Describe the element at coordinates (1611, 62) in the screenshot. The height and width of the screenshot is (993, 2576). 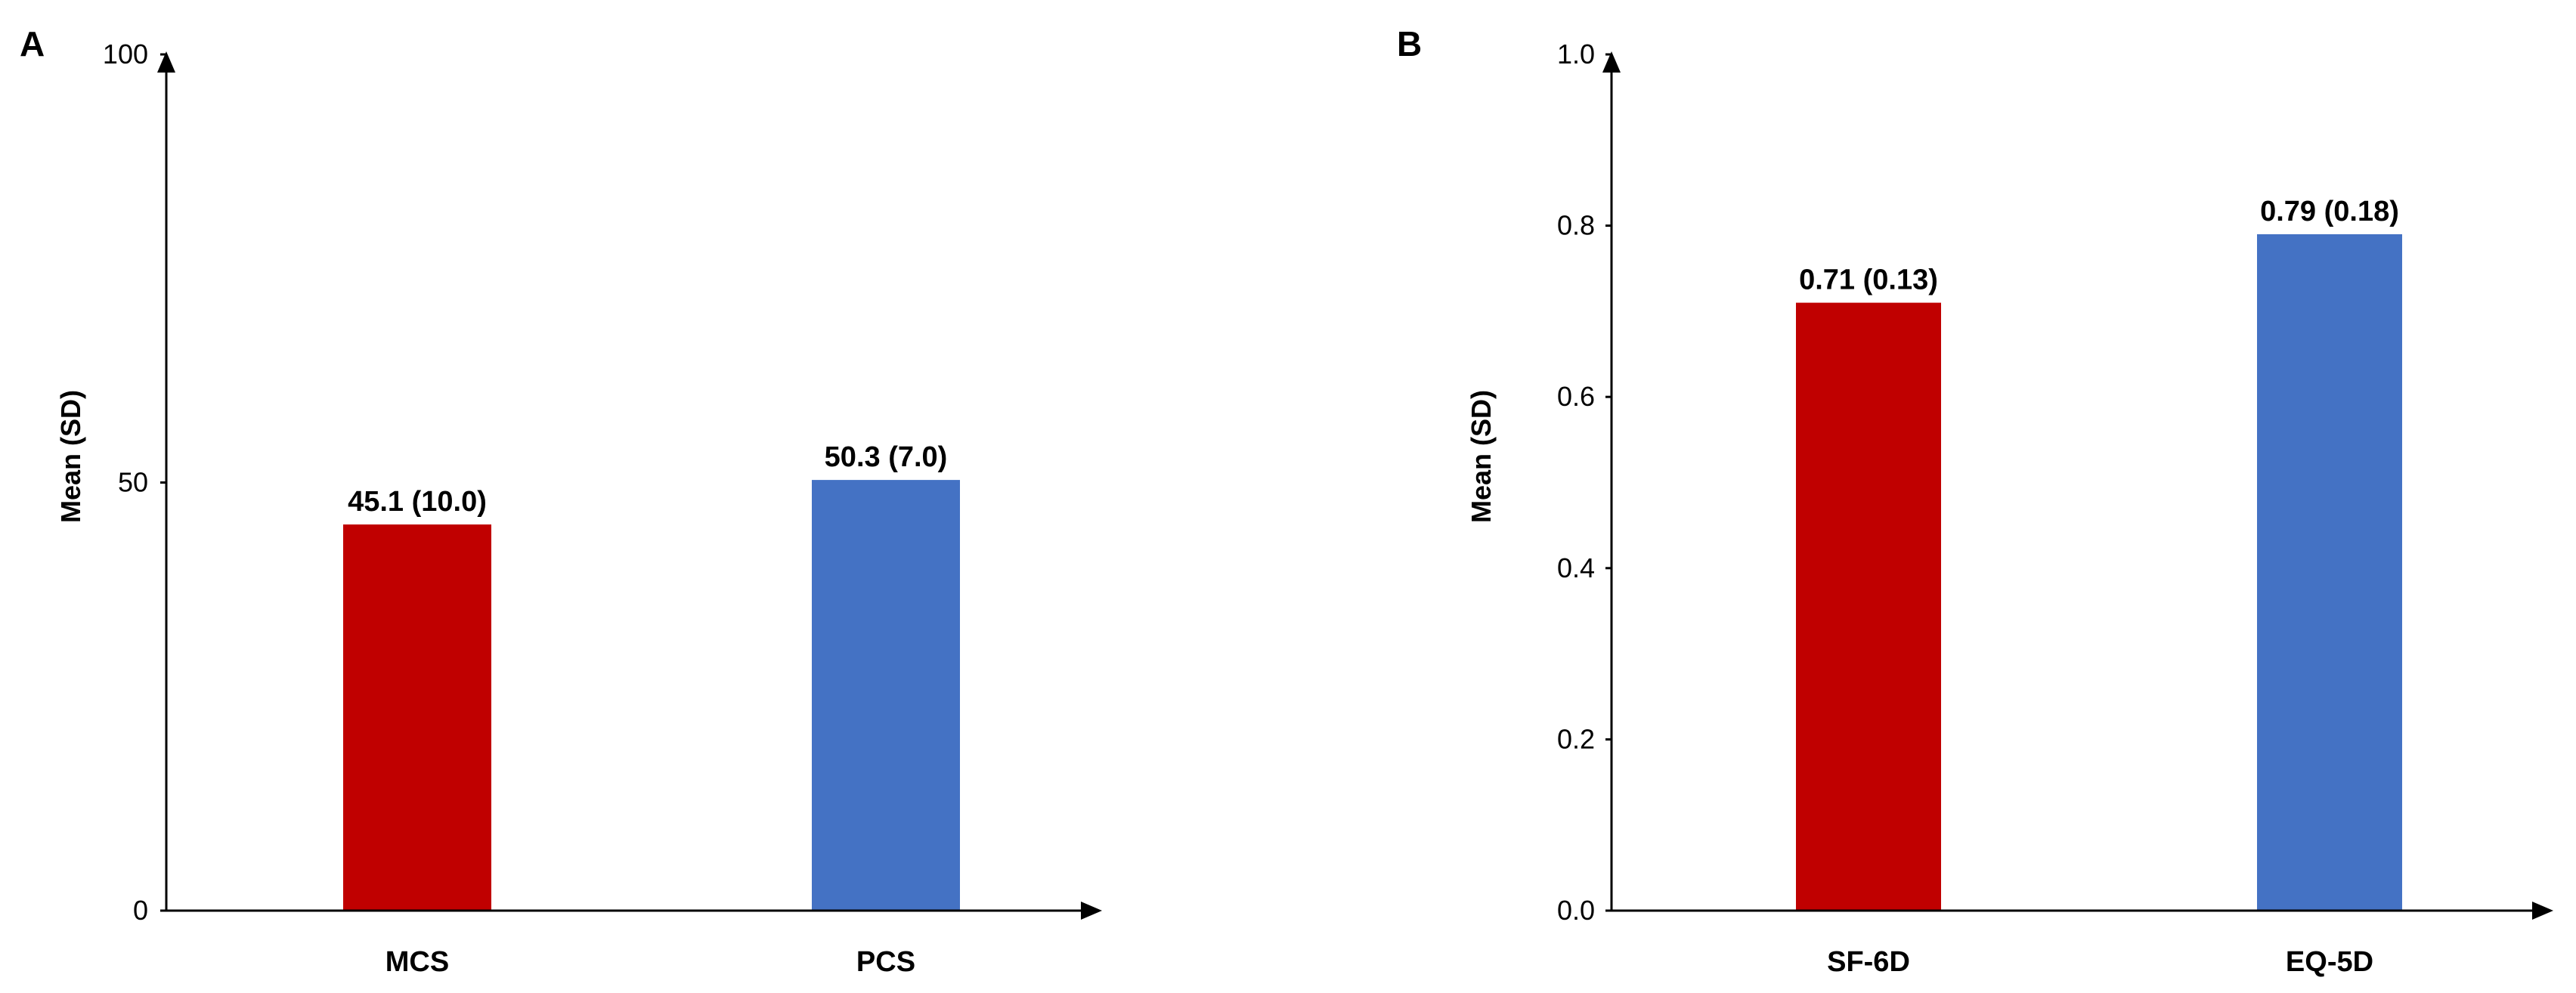
I see `panel-b-y-axis-arrow` at that location.